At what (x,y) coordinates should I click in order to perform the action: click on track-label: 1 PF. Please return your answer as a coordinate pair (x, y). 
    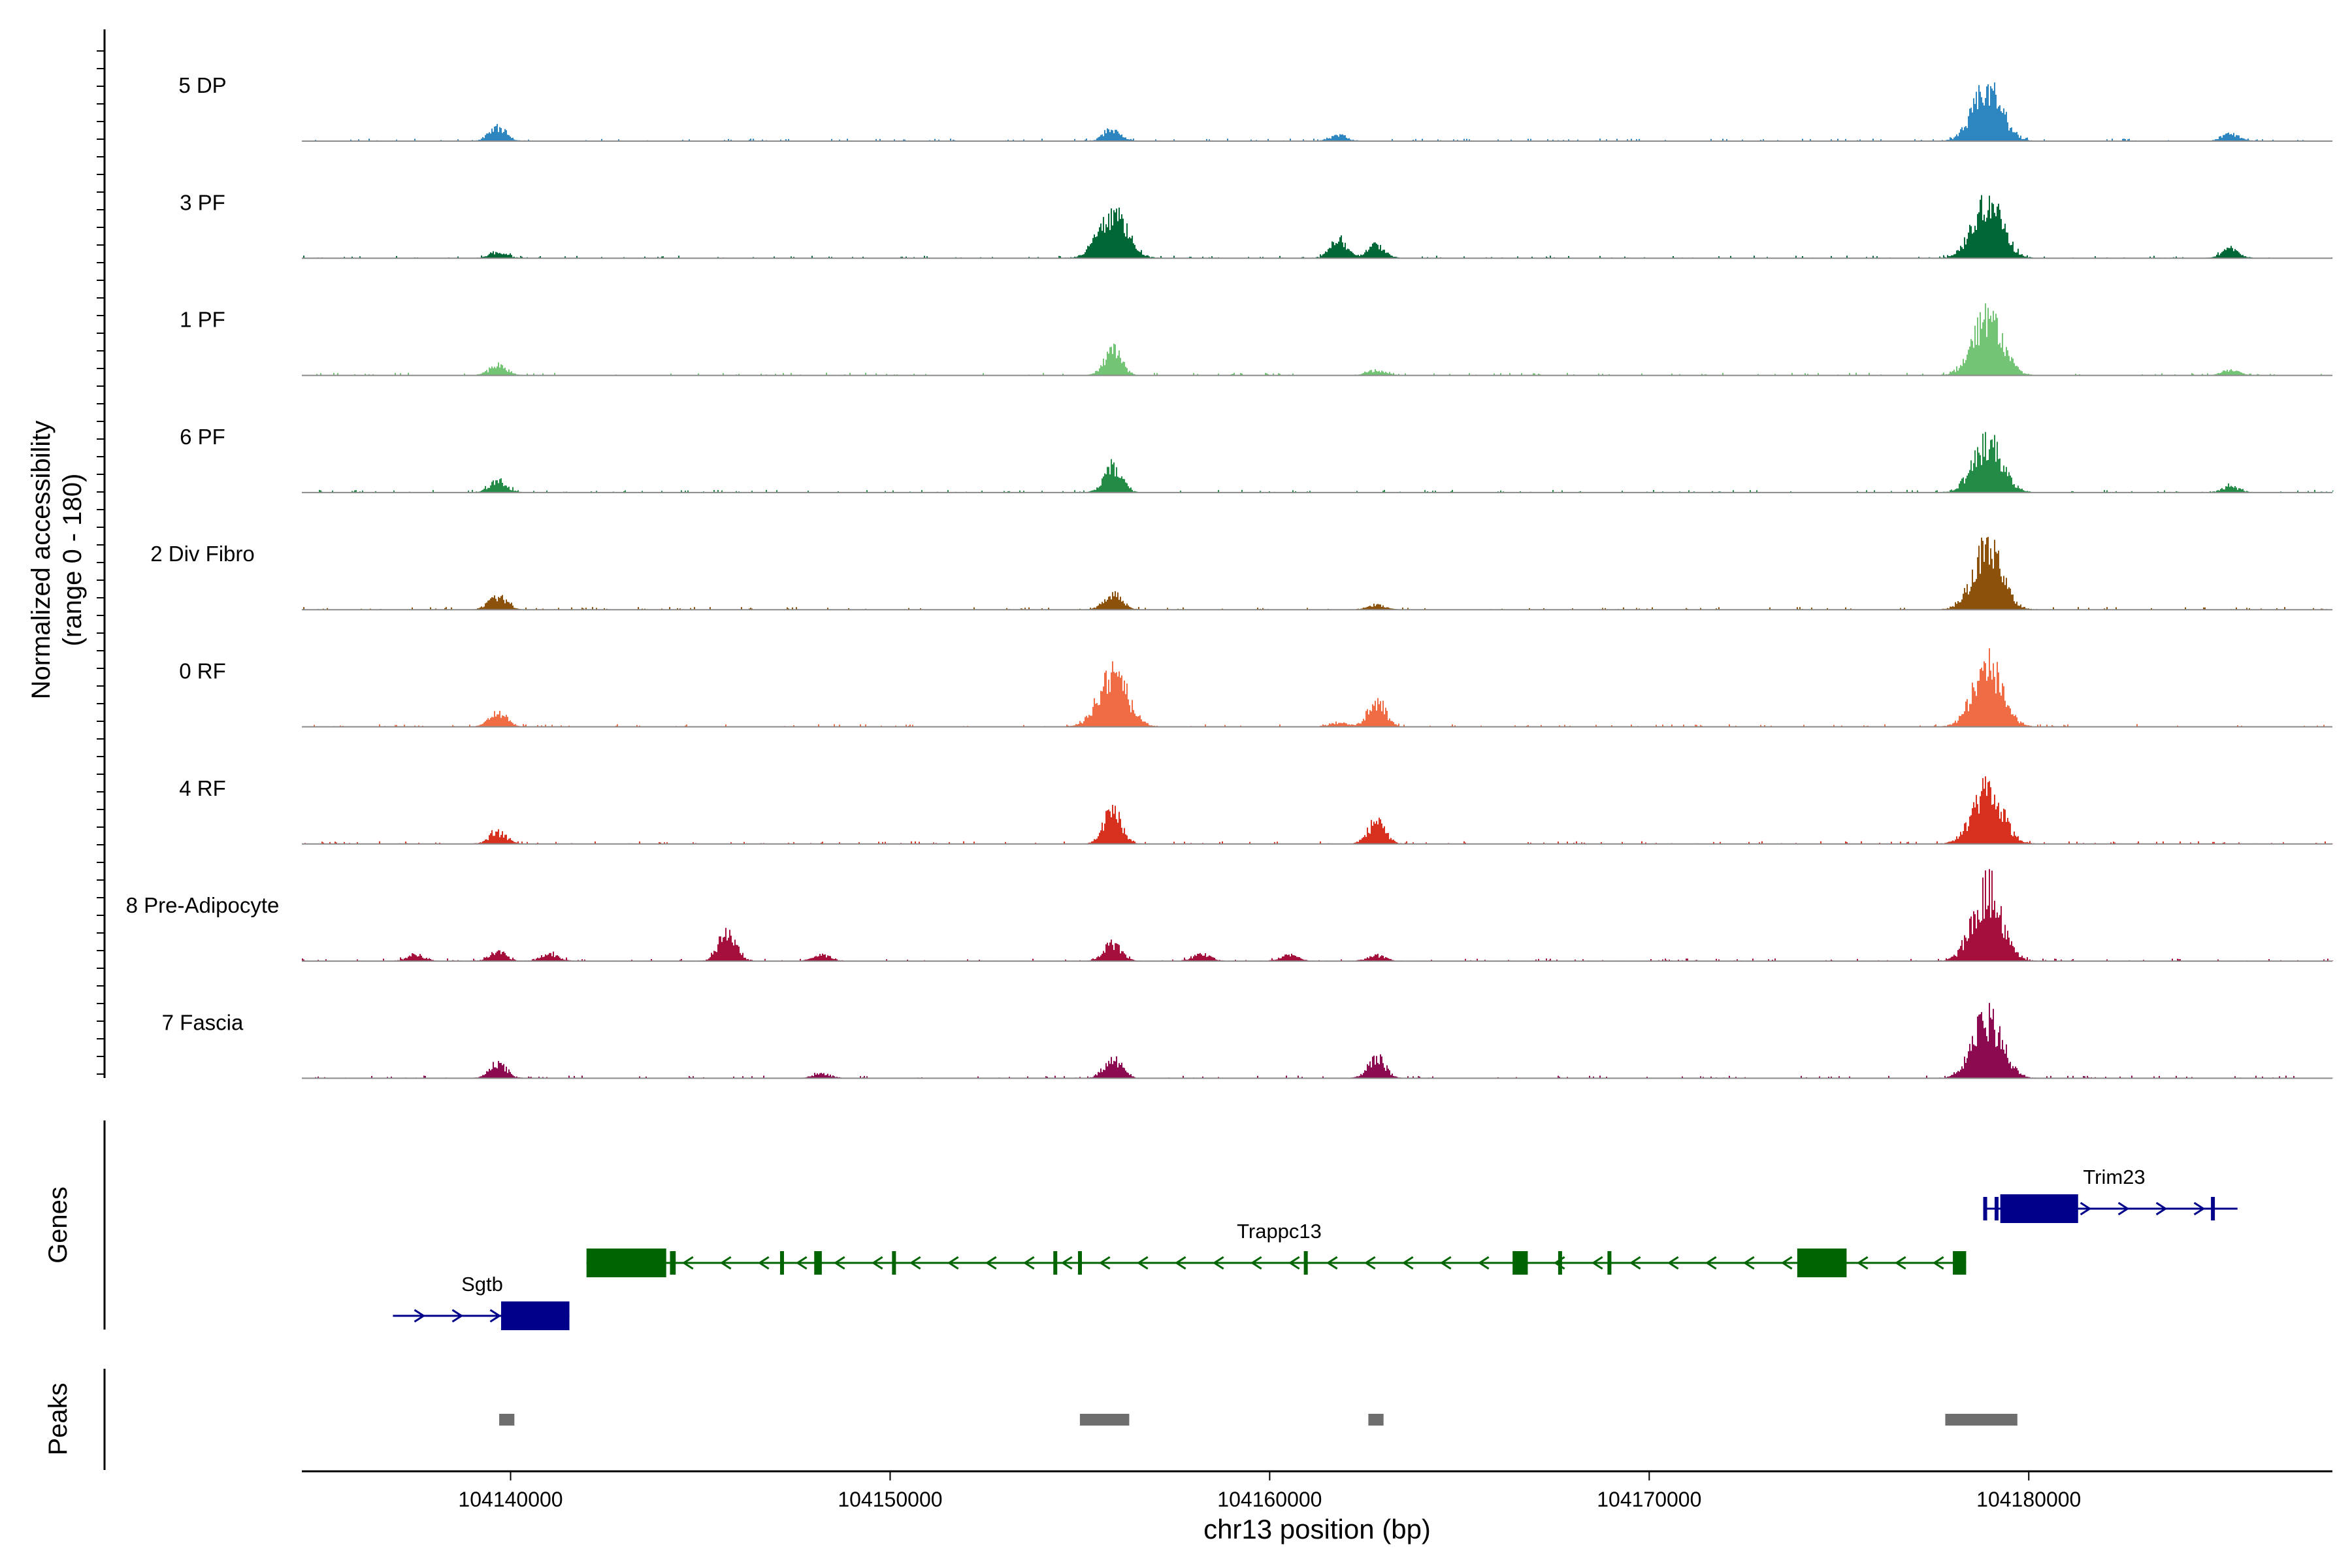
    Looking at the image, I should click on (202, 320).